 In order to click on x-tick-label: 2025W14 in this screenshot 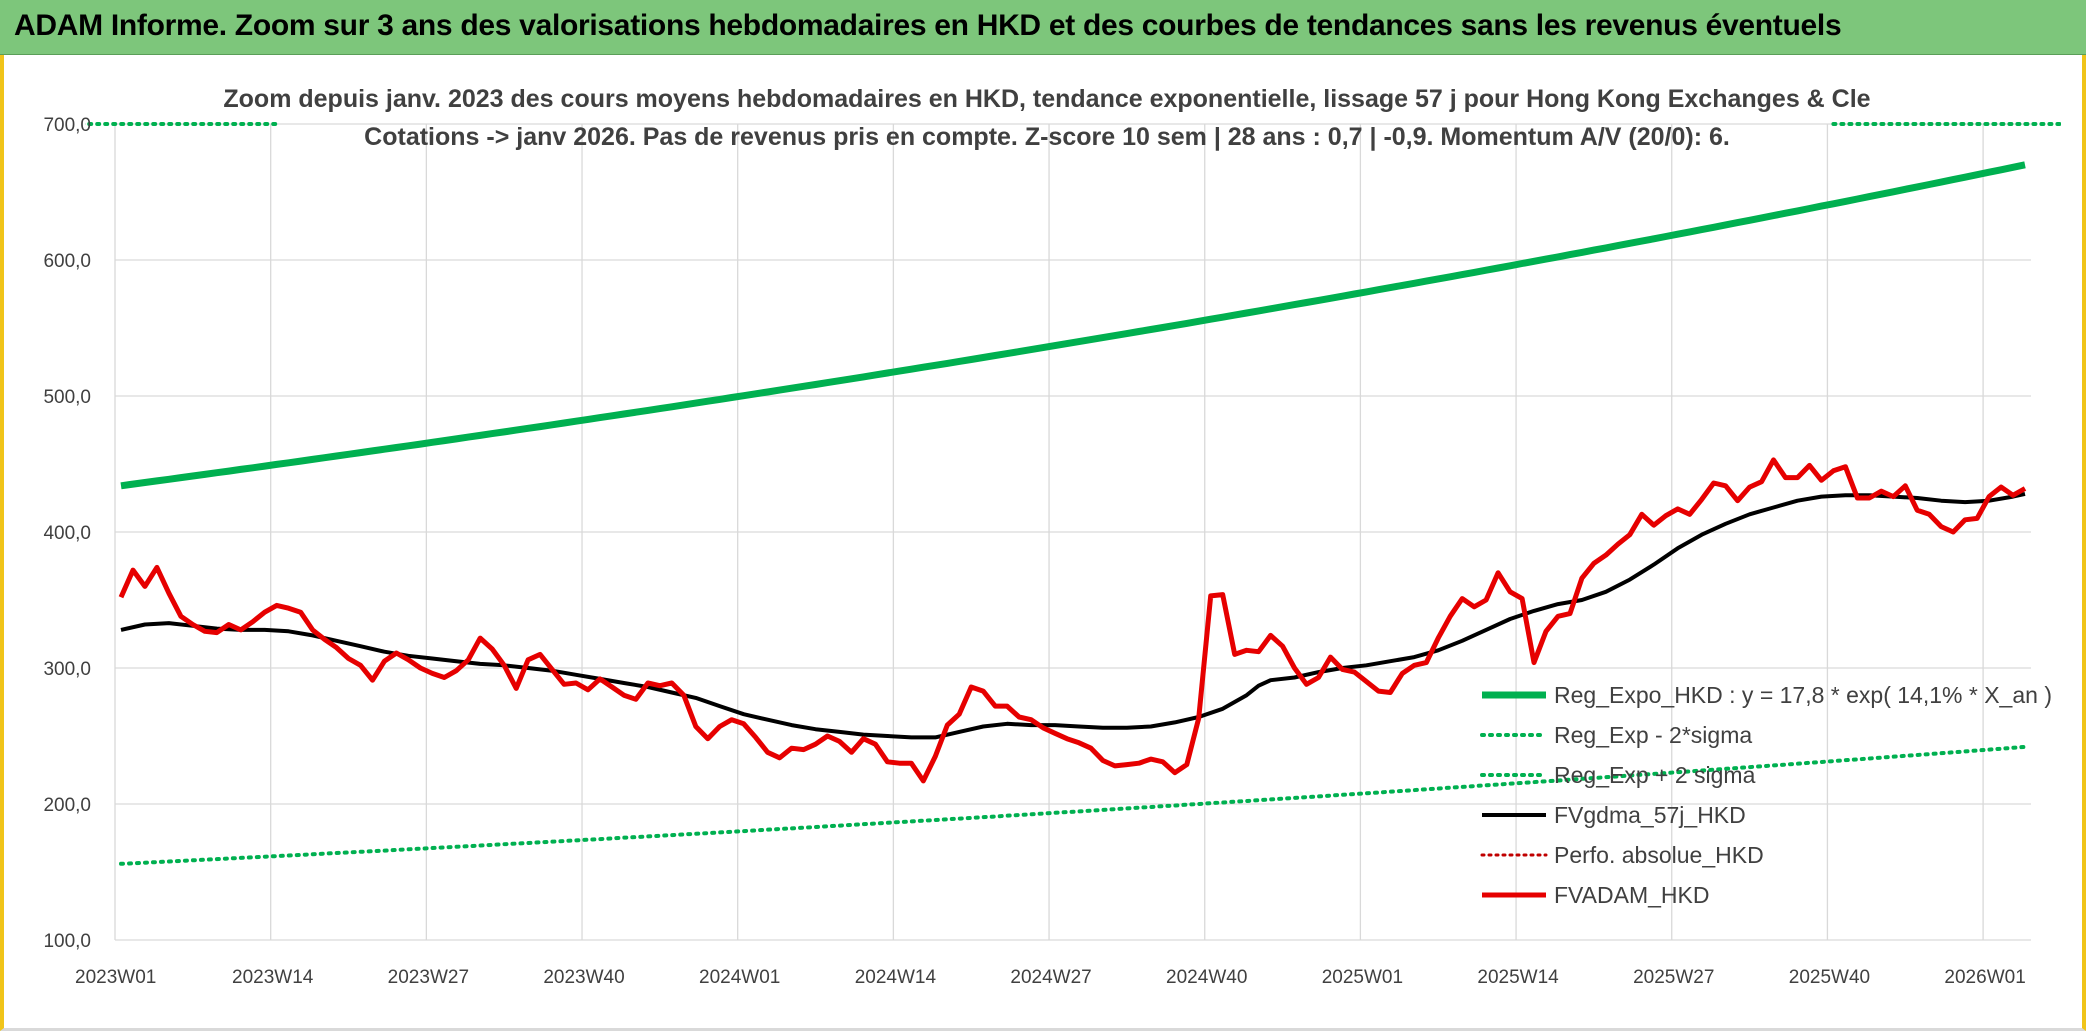, I will do `click(1518, 977)`.